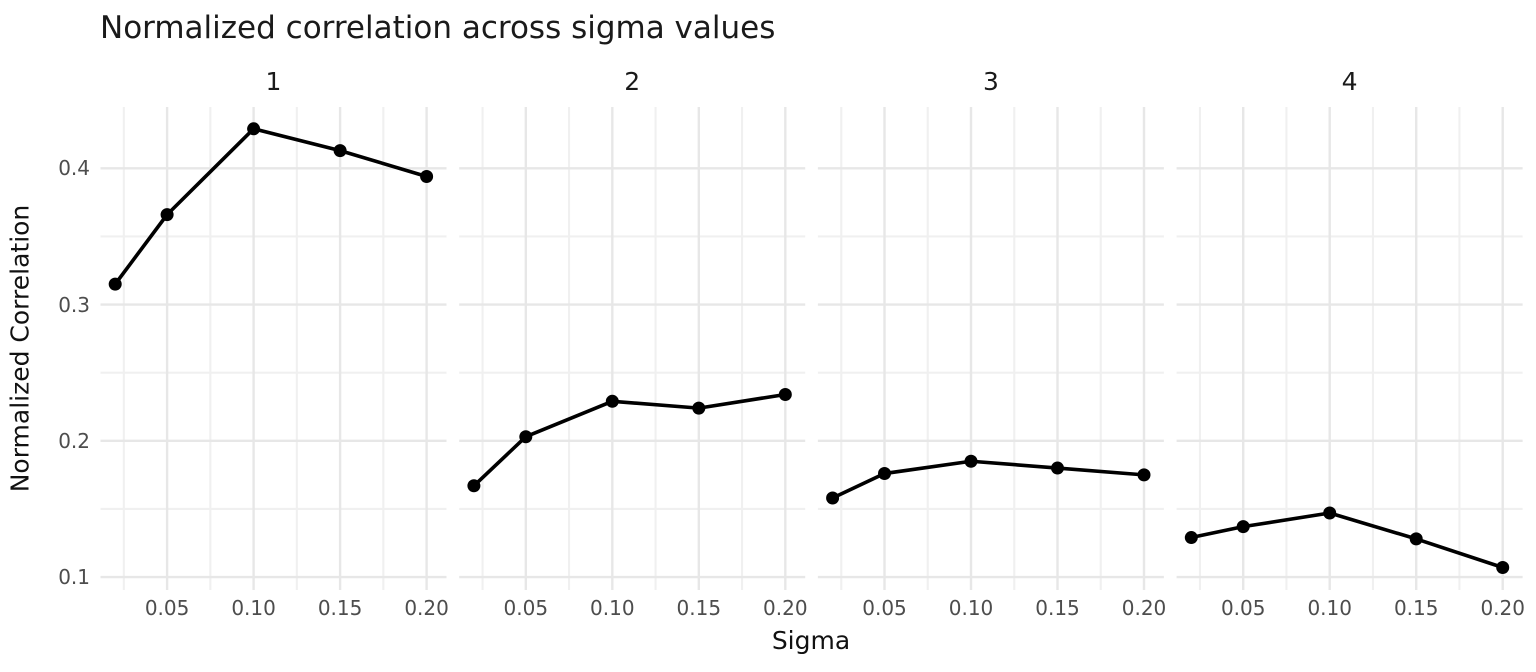 The image size is (1536, 672). I want to click on facet-label-2: 2, so click(632, 81).